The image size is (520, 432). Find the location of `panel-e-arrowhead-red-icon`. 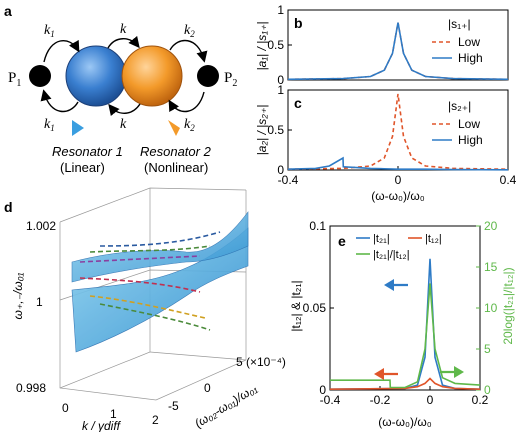

panel-e-arrowhead-red-icon is located at coordinates (379, 374).